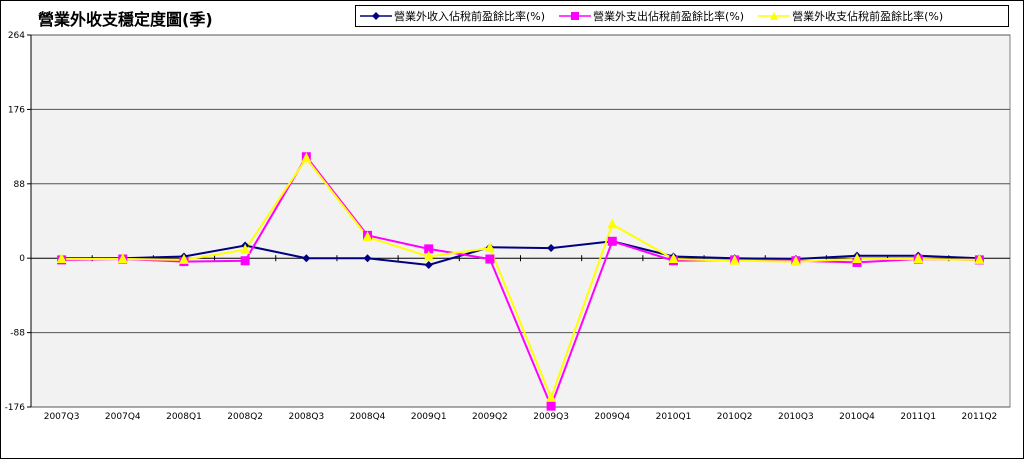 The width and height of the screenshot is (1024, 459). I want to click on x-tick-label-11: 2010Q2, so click(735, 417).